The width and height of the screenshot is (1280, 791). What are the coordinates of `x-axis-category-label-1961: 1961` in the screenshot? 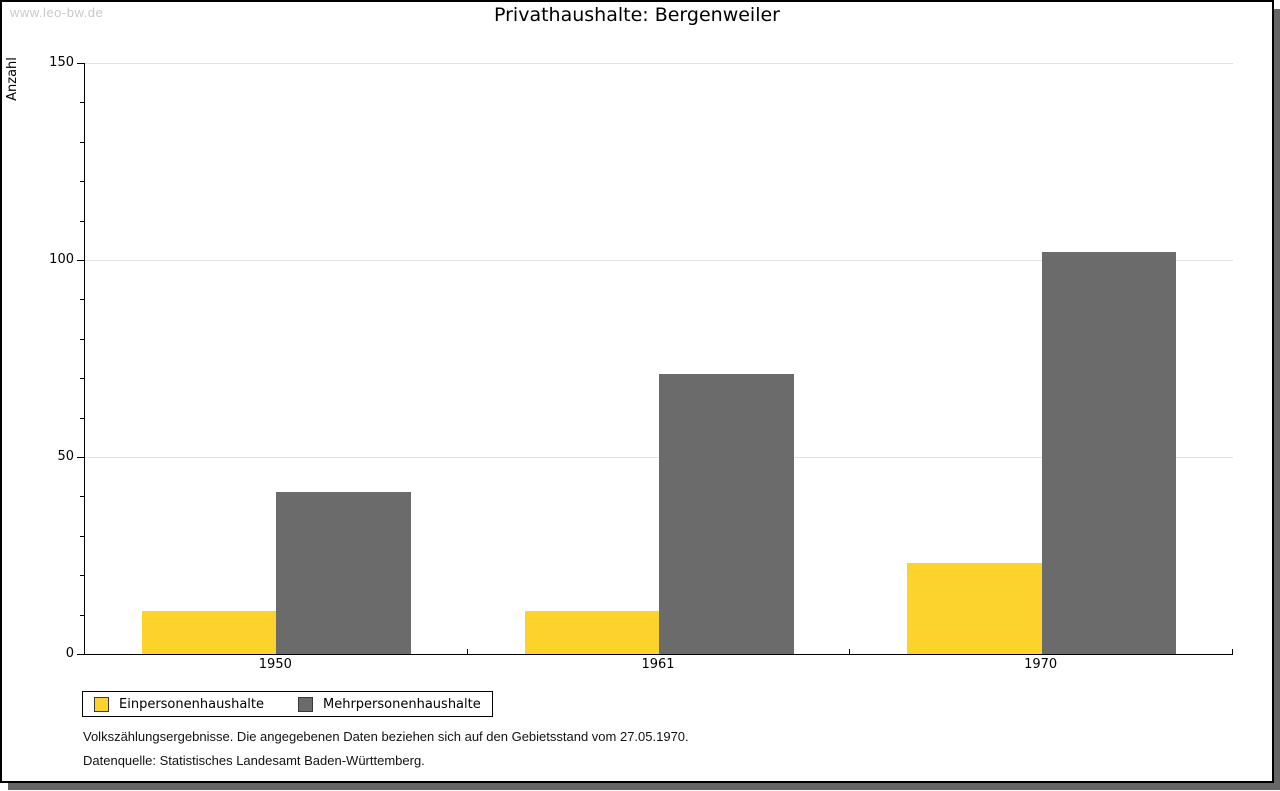 It's located at (658, 664).